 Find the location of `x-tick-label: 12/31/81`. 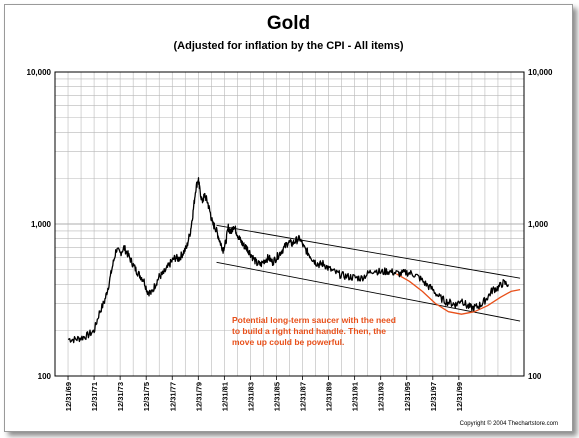

x-tick-label: 12/31/81 is located at coordinates (224, 396).